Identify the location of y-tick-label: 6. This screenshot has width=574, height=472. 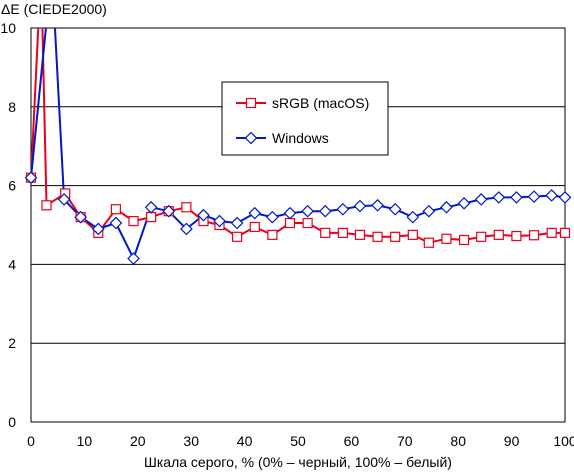
(12, 186).